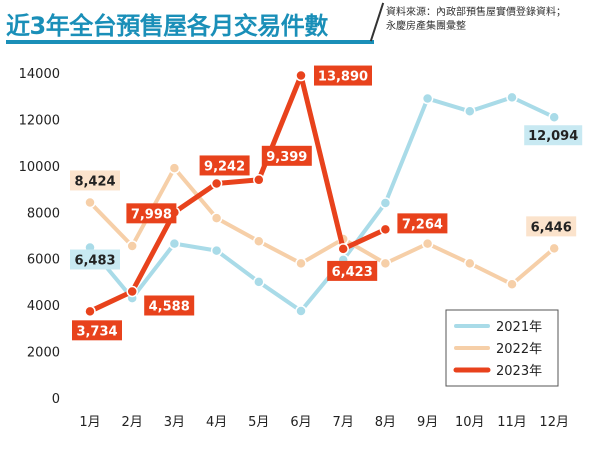  I want to click on legend-label: 2022年, so click(519, 349).